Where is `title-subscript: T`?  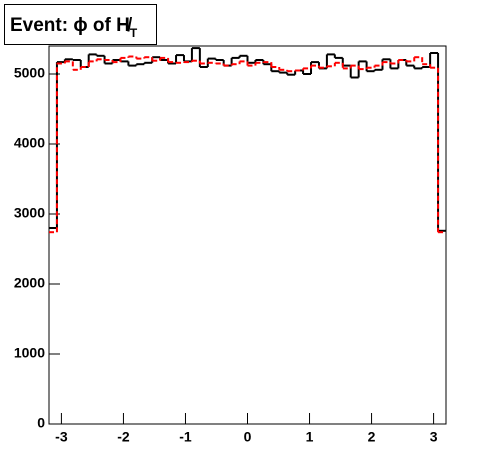
title-subscript: T is located at coordinates (134, 33).